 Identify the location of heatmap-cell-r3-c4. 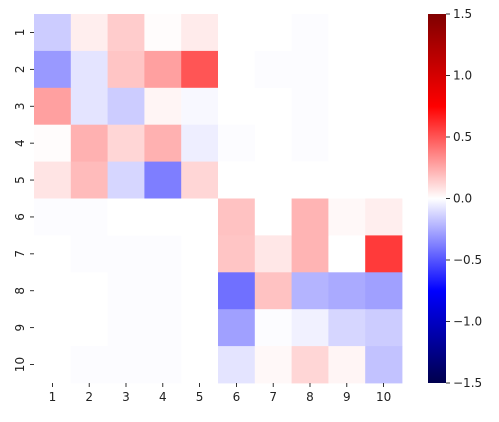
(163, 106).